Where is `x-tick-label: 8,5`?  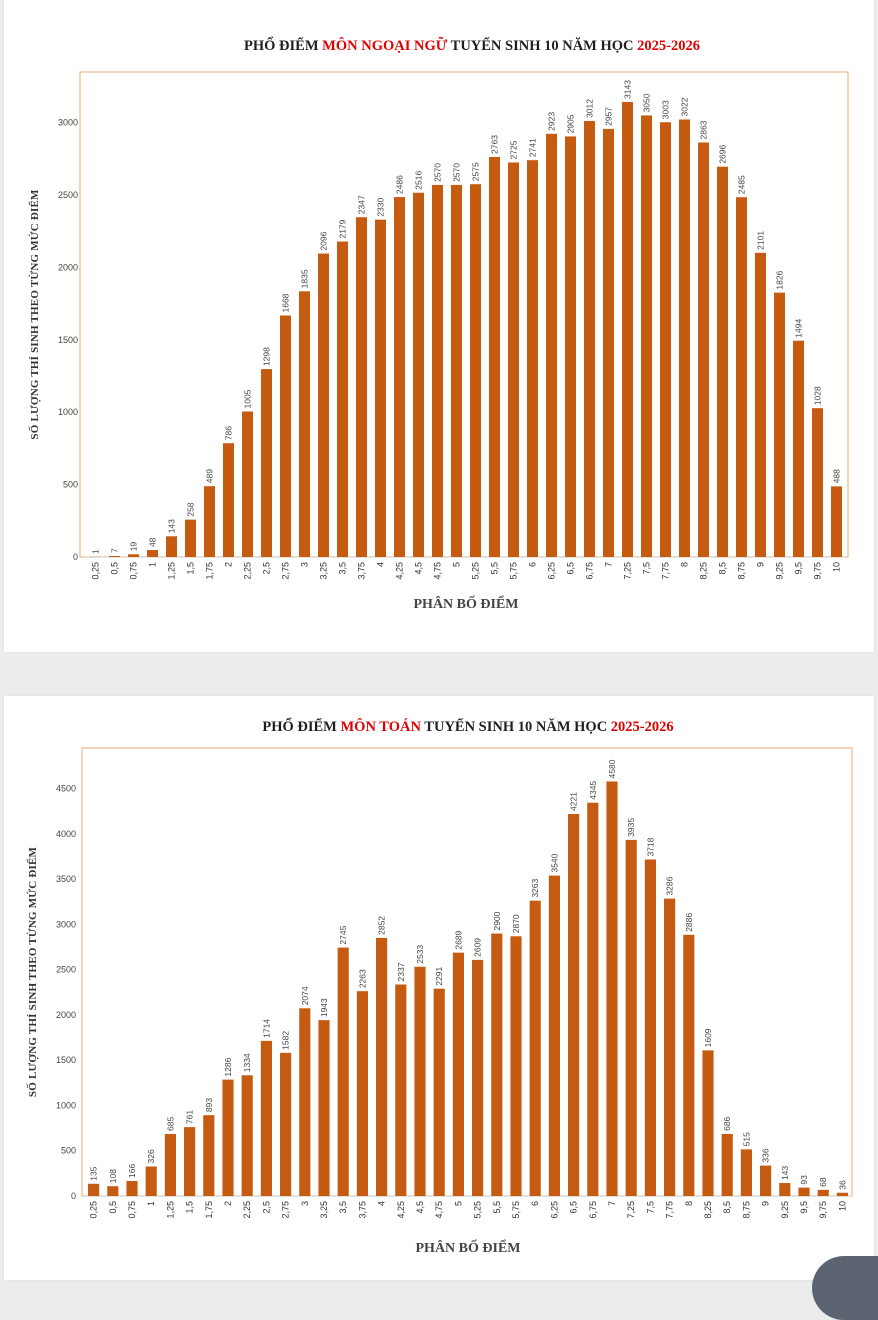
x-tick-label: 8,5 is located at coordinates (723, 568).